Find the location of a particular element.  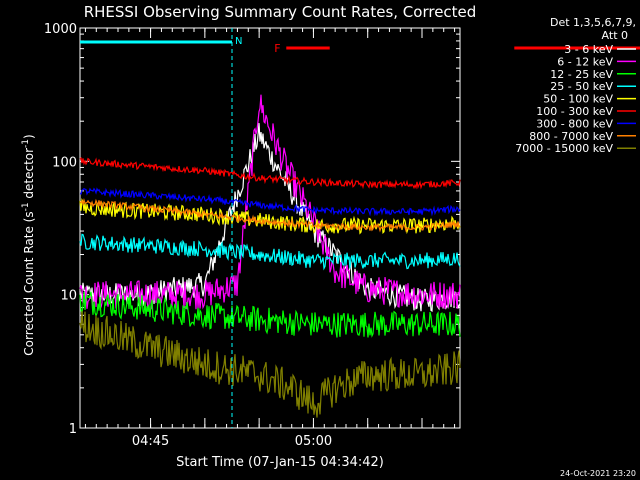

y-tick-label: 1000 is located at coordinates (60, 29).